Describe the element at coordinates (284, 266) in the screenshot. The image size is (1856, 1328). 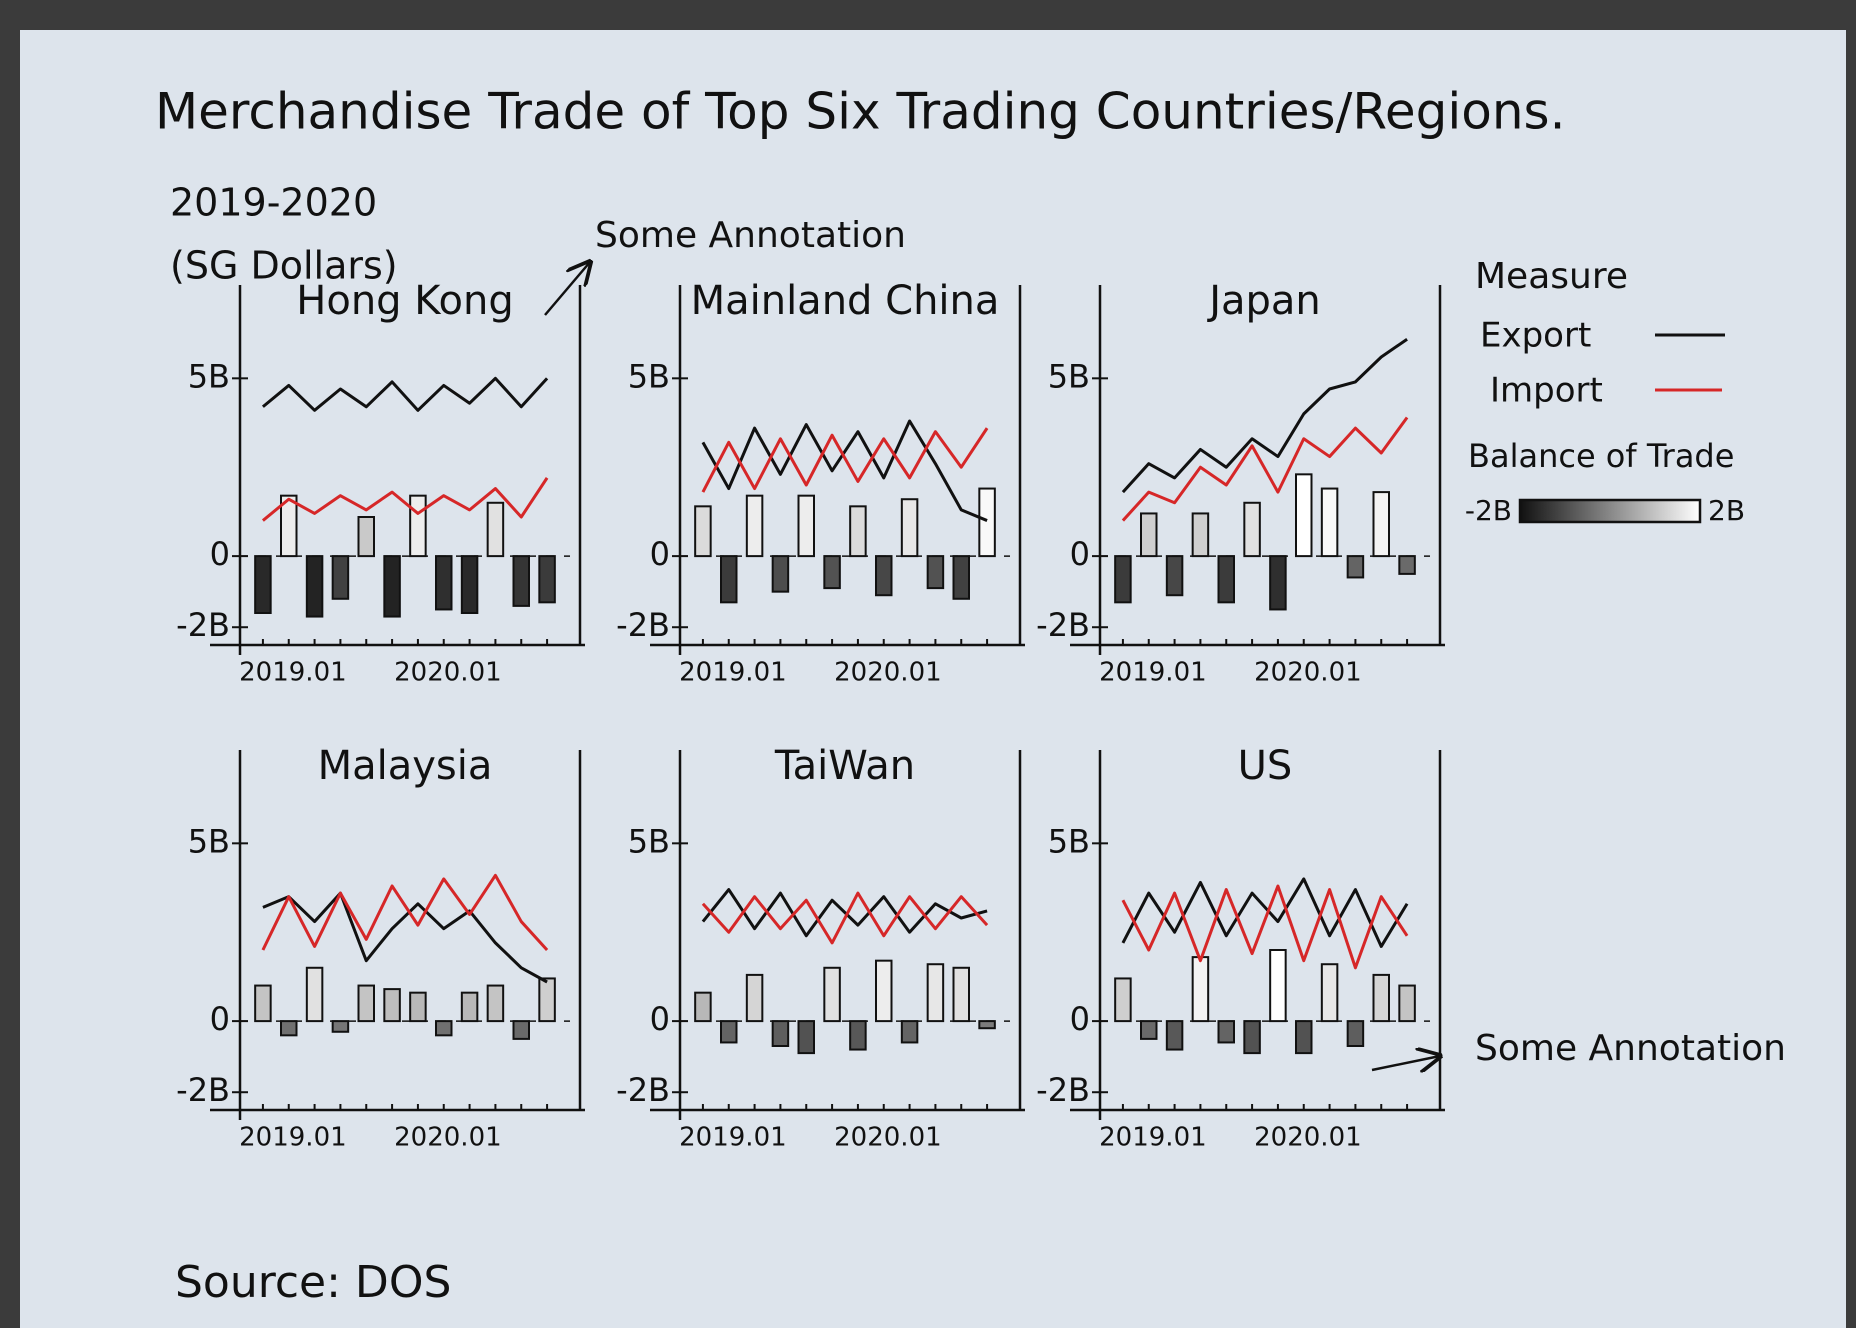
I see `unit-note: (SG Dollars)` at that location.